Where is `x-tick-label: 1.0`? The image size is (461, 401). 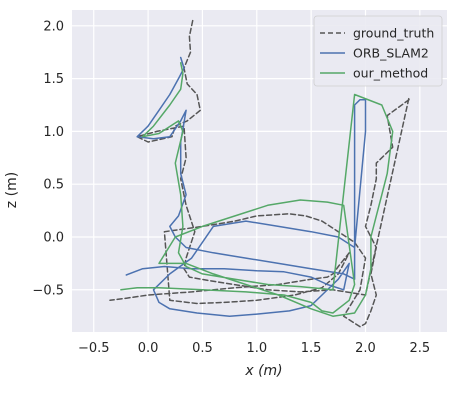 x-tick-label: 1.0 is located at coordinates (256, 348).